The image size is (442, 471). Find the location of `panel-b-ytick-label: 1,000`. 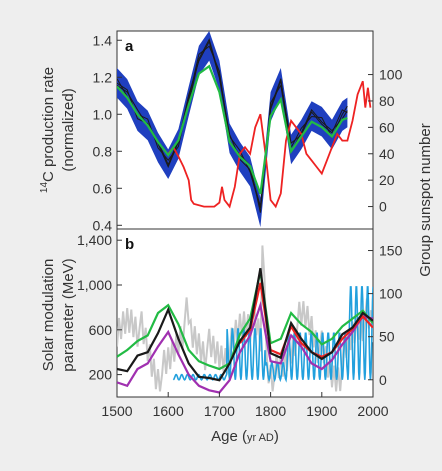

panel-b-ytick-label: 1,000 is located at coordinates (94, 285).